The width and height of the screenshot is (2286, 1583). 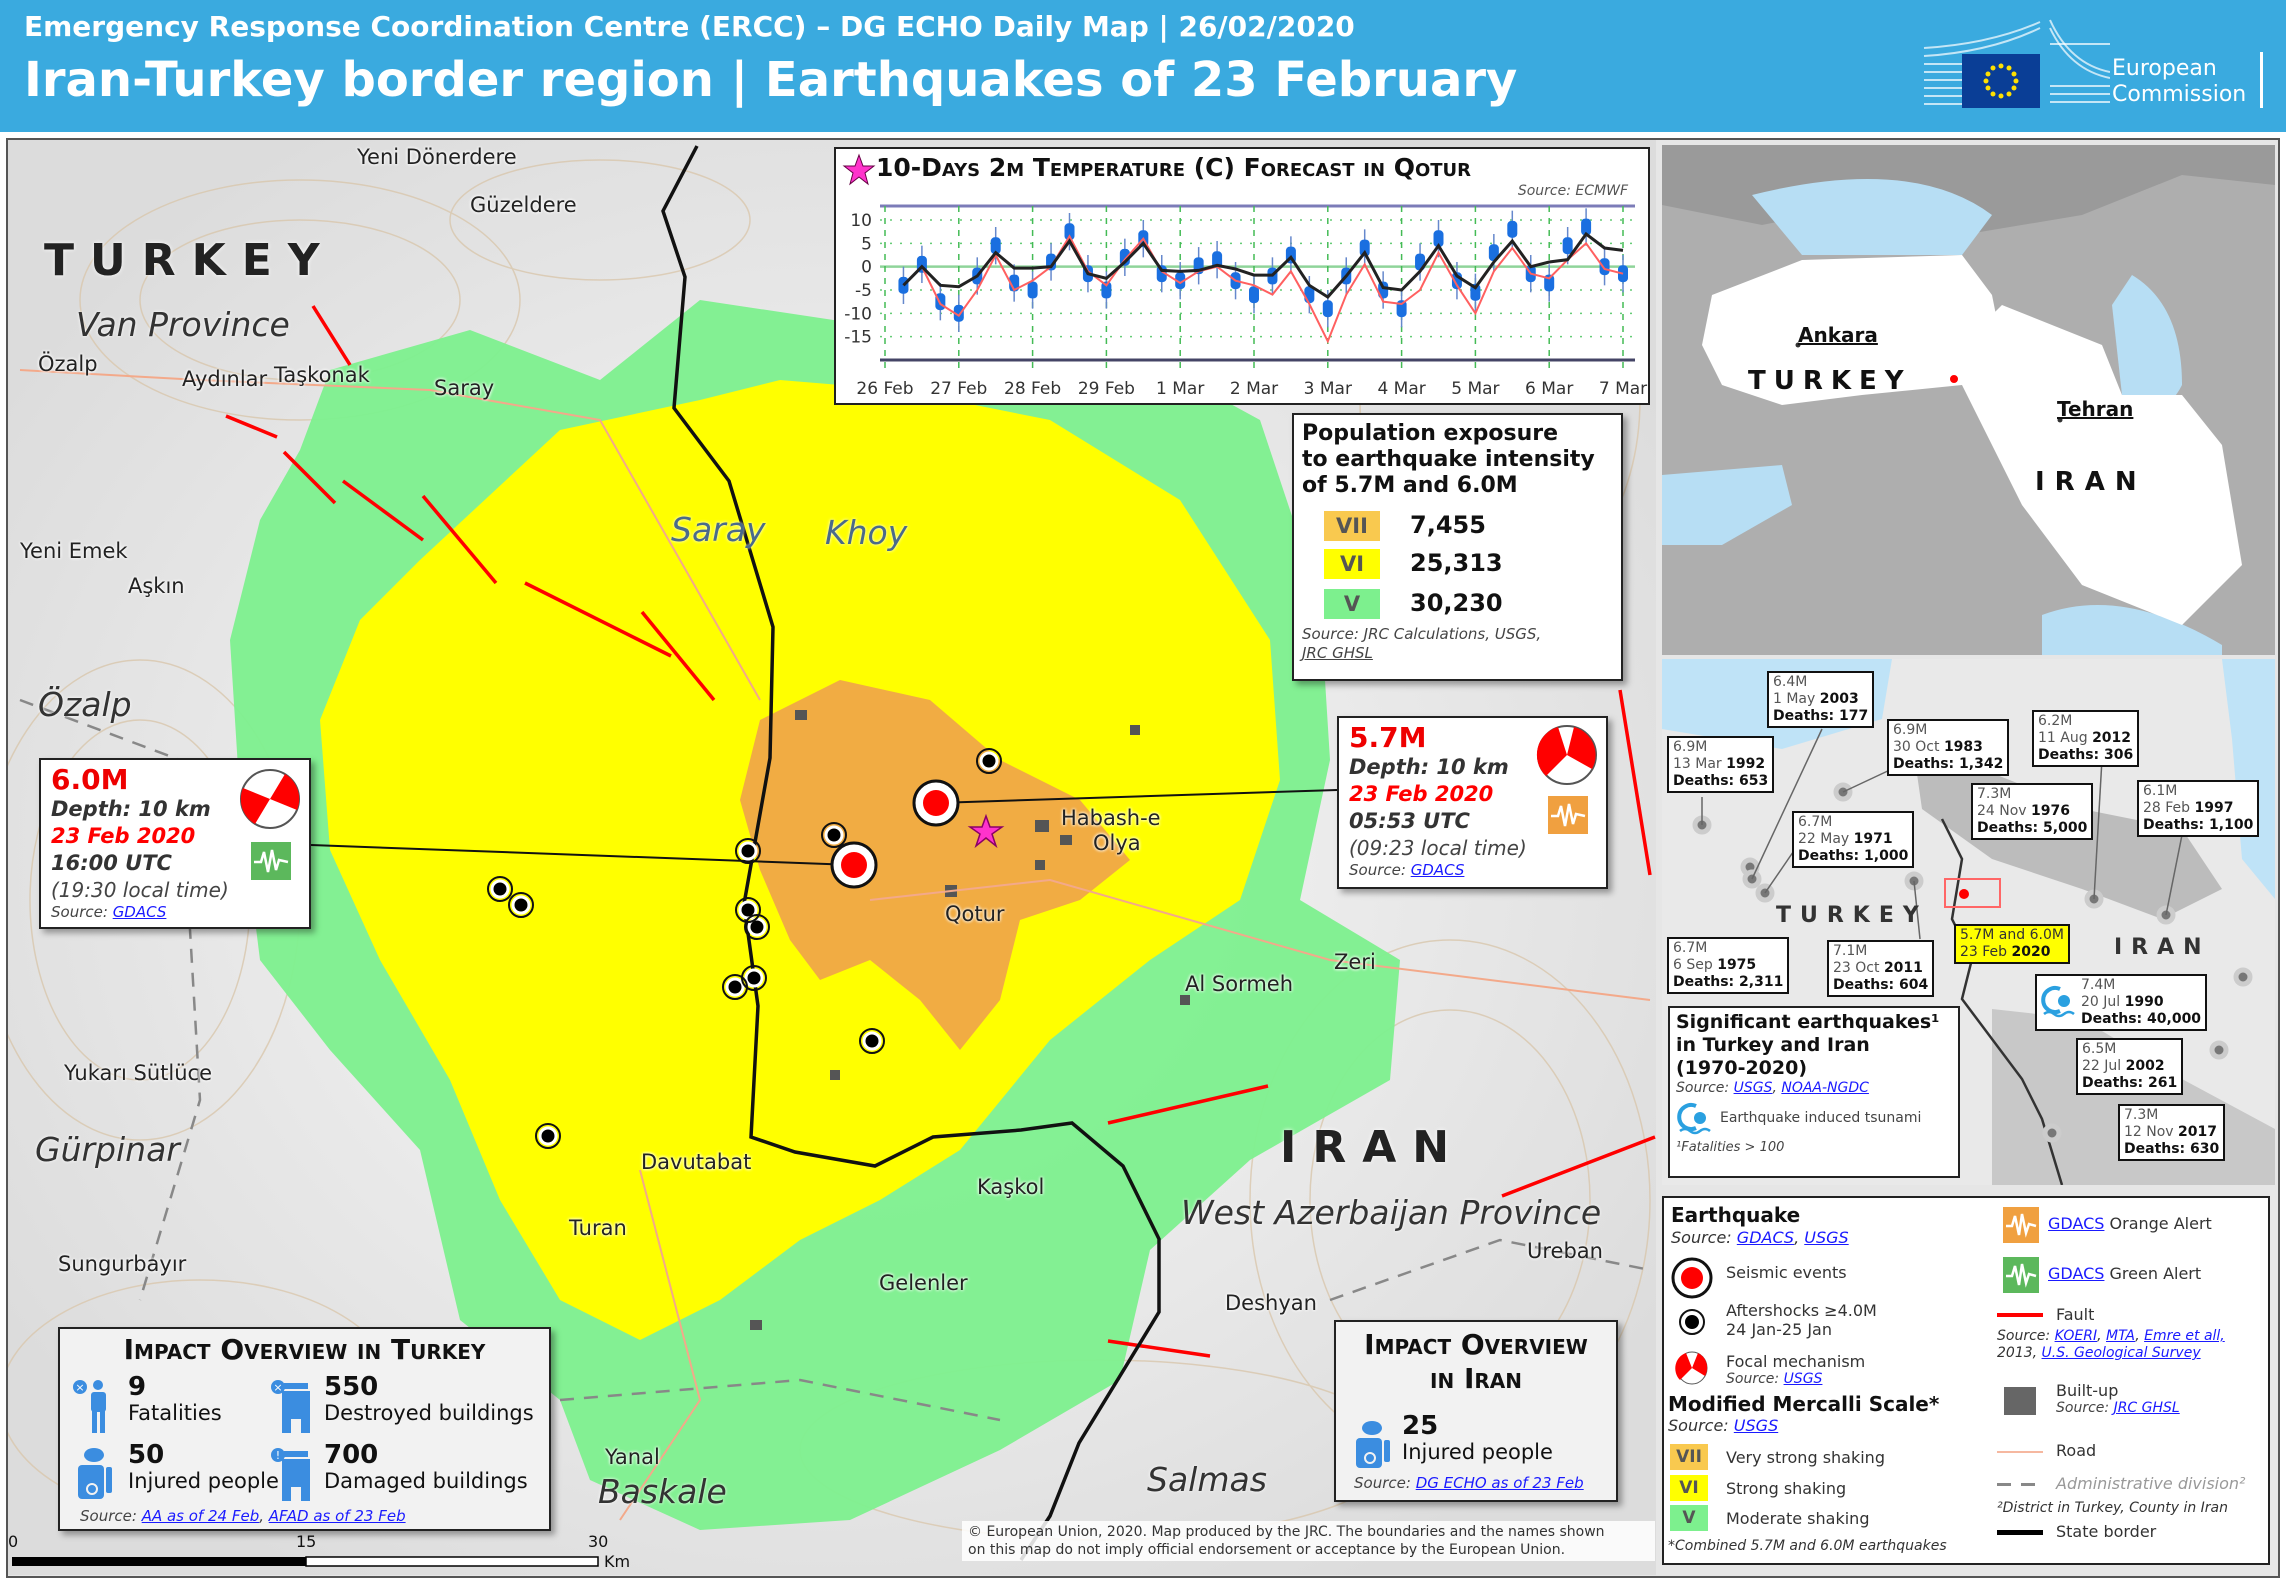 What do you see at coordinates (2087, 1390) in the screenshot?
I see `legend-builtup-label: Built-up` at bounding box center [2087, 1390].